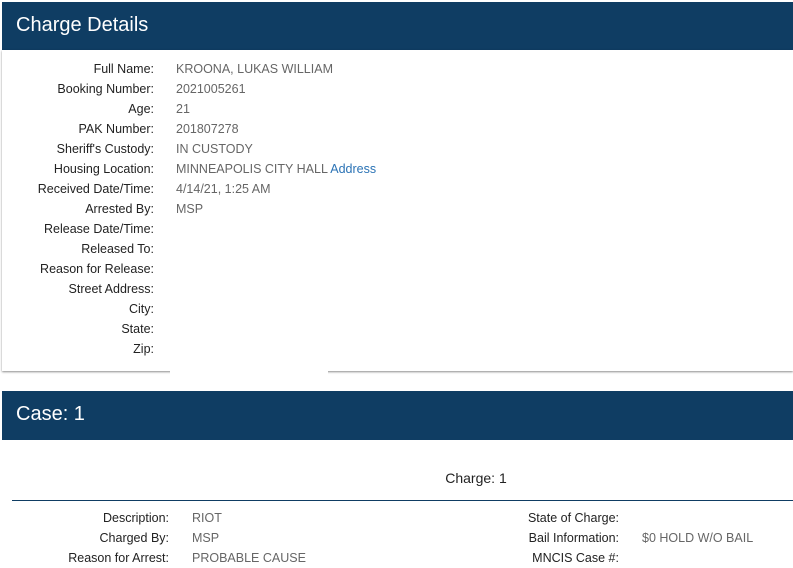  I want to click on field-value-text: KROONA, LUKAS WILLIAM, so click(254, 69).